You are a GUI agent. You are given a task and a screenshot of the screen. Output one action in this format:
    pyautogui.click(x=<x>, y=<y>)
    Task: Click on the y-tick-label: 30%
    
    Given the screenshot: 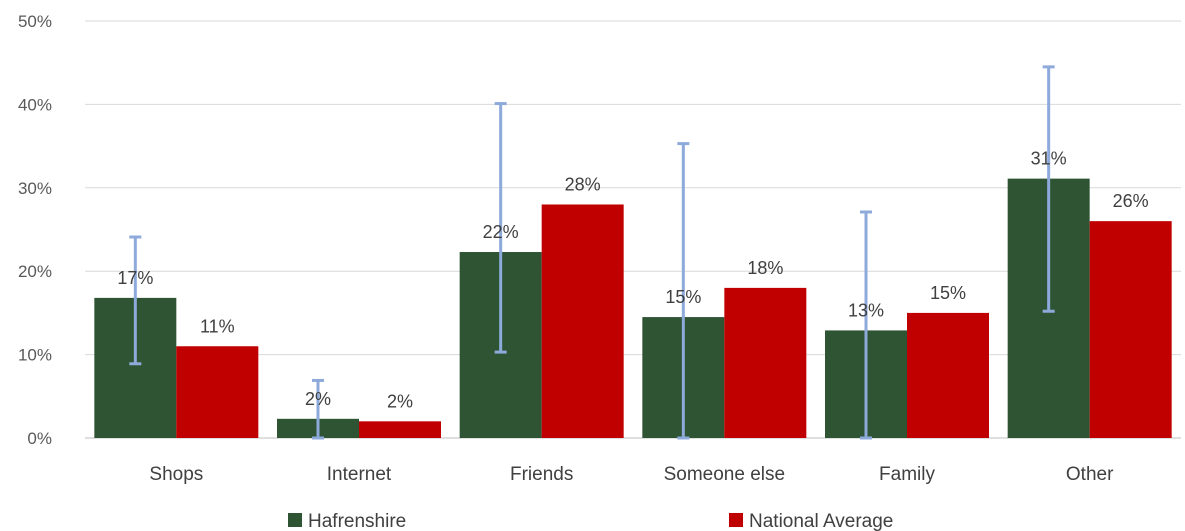 What is the action you would take?
    pyautogui.click(x=35, y=188)
    